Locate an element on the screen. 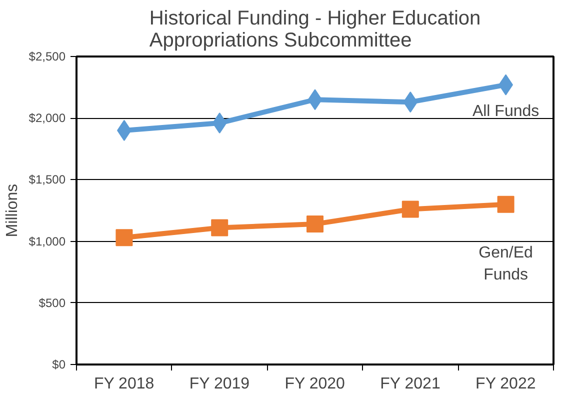 This screenshot has width=583, height=401. x-tick-label: FY 2018 is located at coordinates (124, 384).